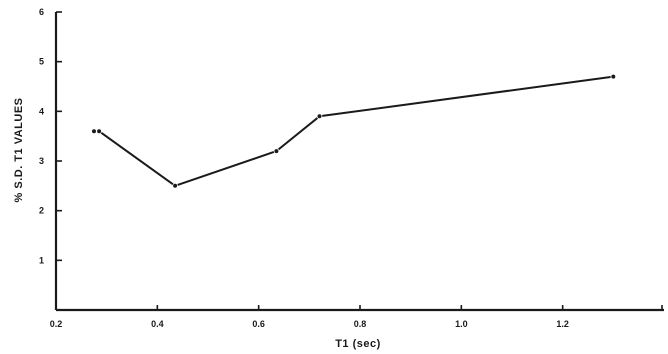  What do you see at coordinates (56, 324) in the screenshot?
I see `x-tick-label: 0.2` at bounding box center [56, 324].